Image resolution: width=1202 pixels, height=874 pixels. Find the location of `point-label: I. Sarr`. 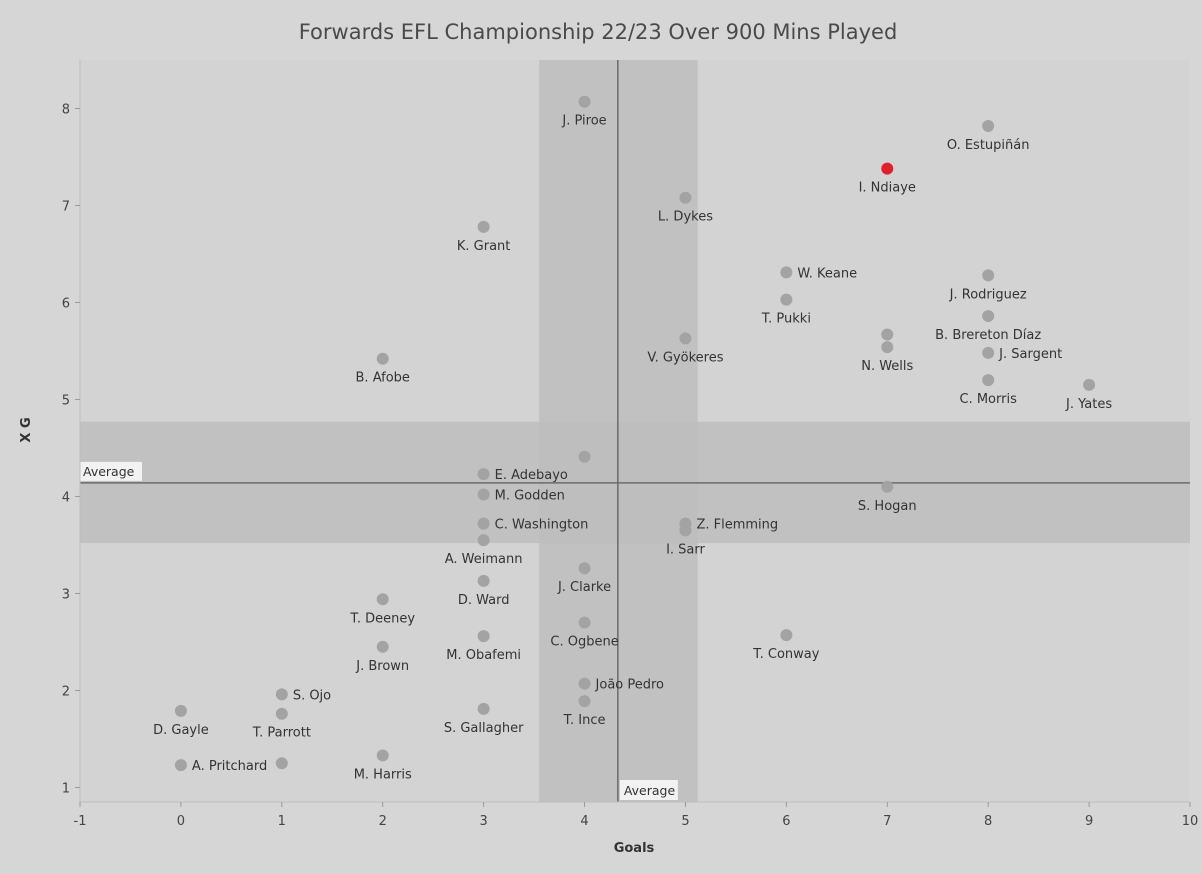

point-label: I. Sarr is located at coordinates (685, 549).